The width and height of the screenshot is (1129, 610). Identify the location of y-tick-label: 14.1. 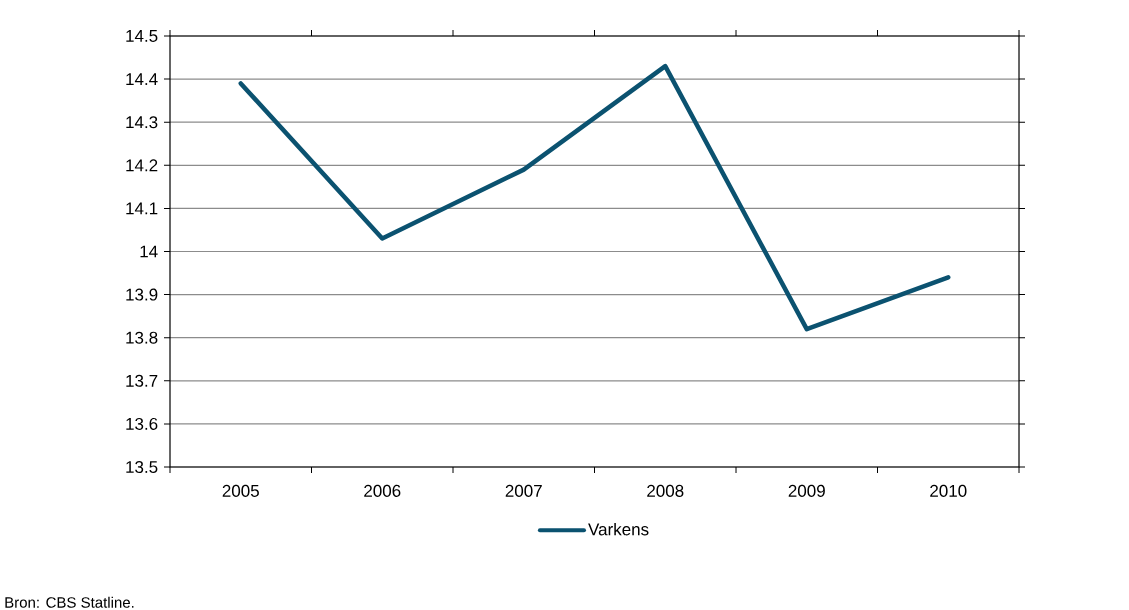
(142, 208).